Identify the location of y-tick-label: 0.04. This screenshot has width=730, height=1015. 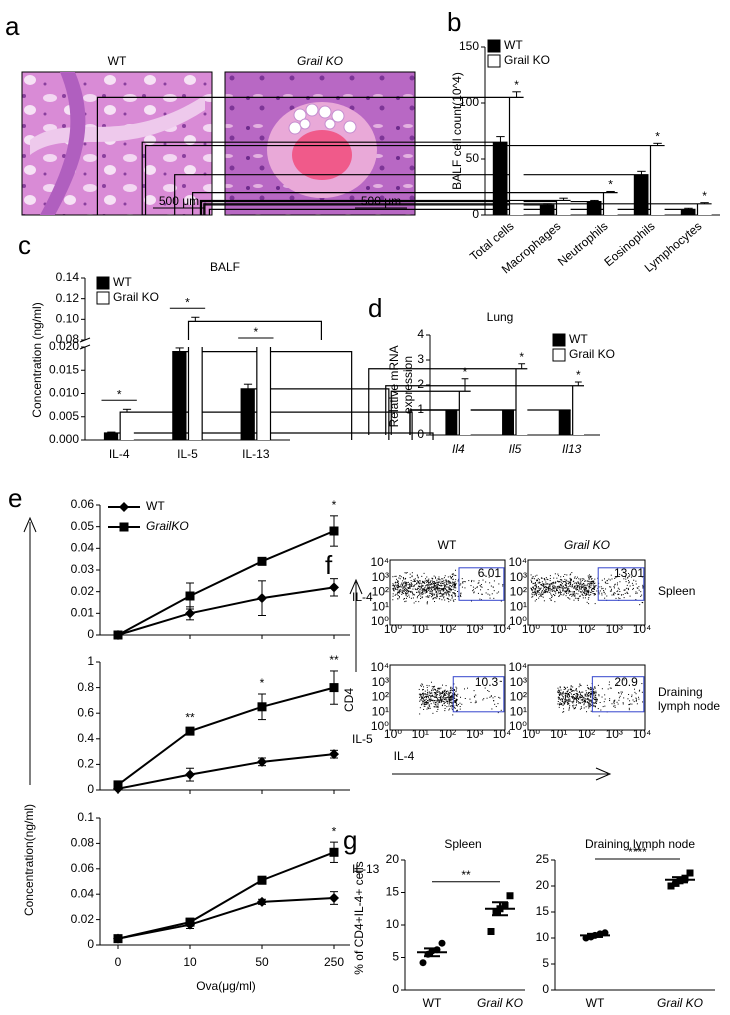
(83, 893).